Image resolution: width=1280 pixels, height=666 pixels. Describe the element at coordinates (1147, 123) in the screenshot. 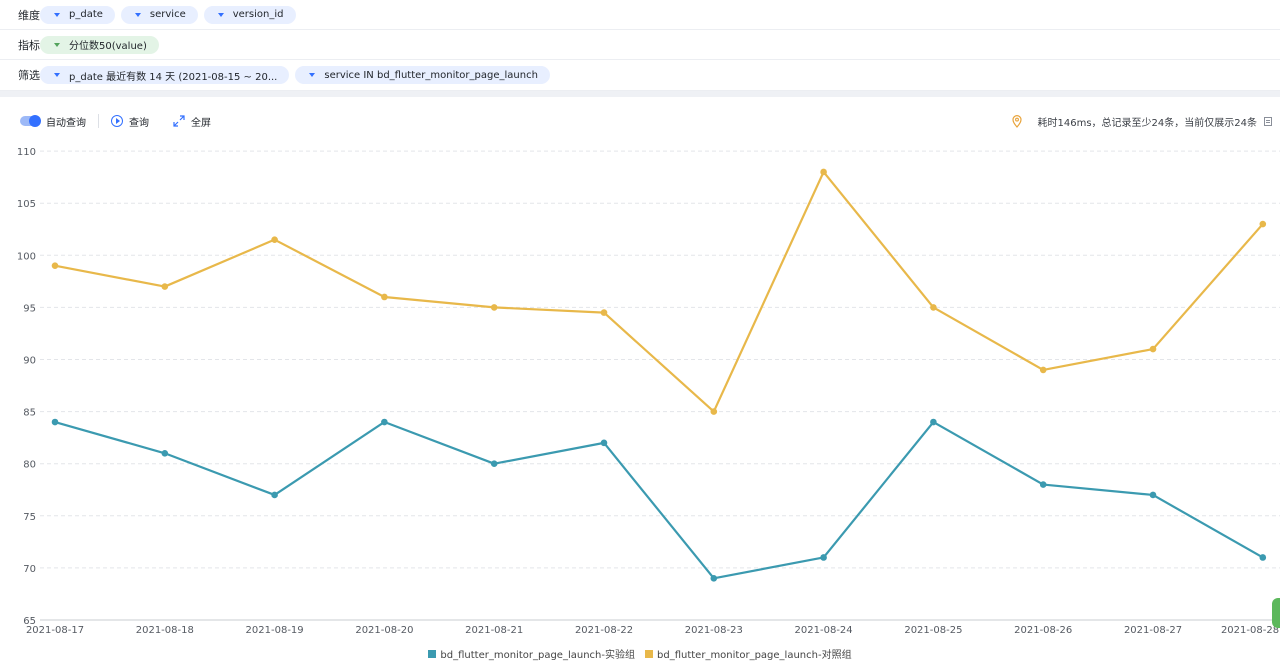

I see `query-status-text: 耗时146ms，总记录至少24条，当前仅展示24条` at that location.